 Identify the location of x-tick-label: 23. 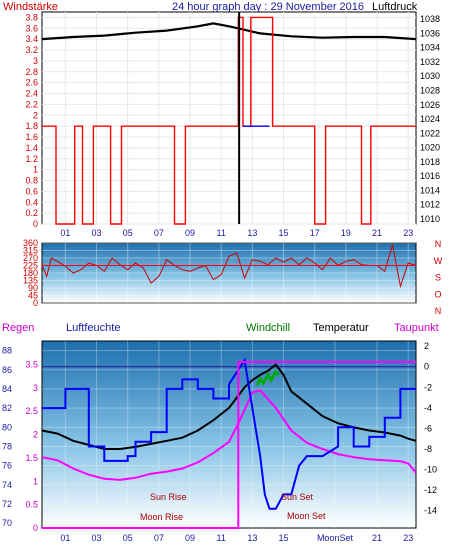
(408, 538).